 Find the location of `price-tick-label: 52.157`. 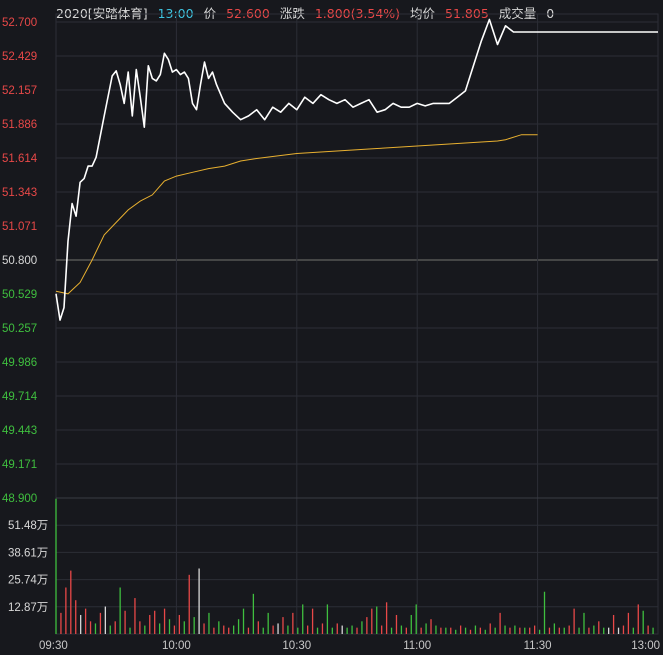

price-tick-label: 52.157 is located at coordinates (19, 91).